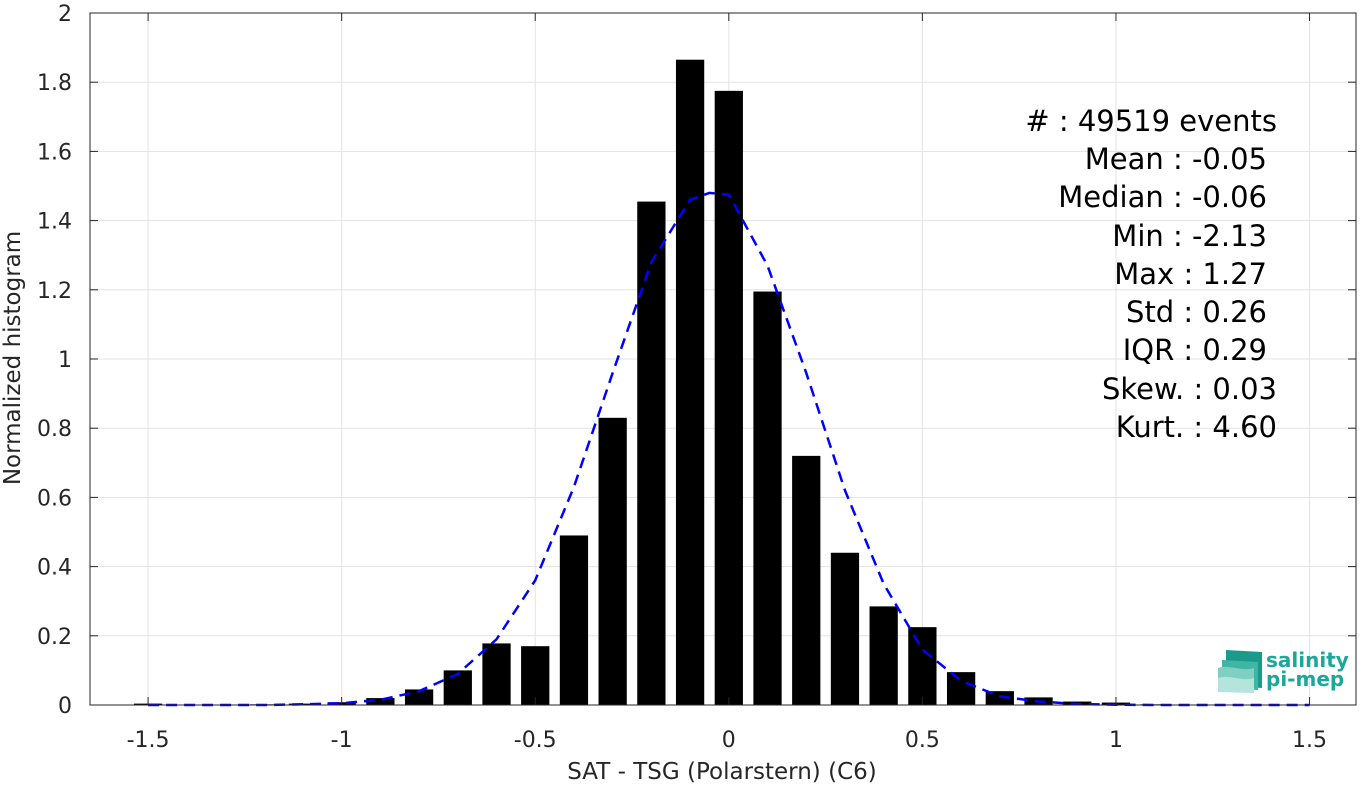 This screenshot has height=785, width=1367. What do you see at coordinates (1196, 427) in the screenshot?
I see `stat-kurt: Kurt. : 4.60` at bounding box center [1196, 427].